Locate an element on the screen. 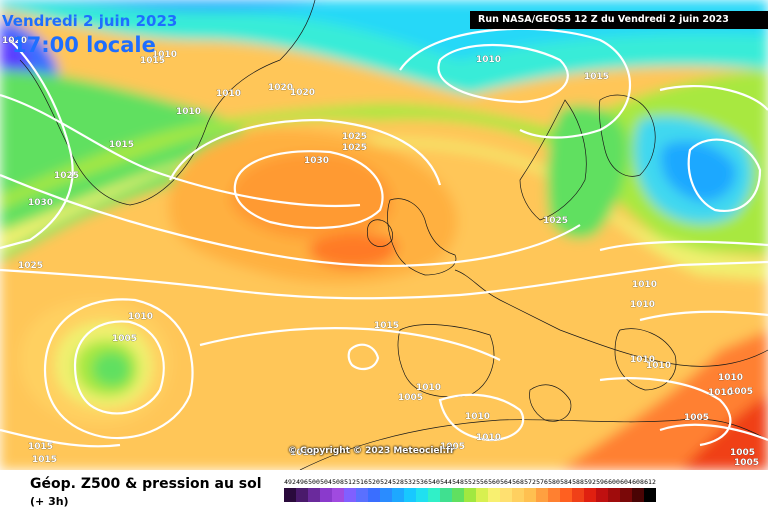 The height and width of the screenshot is (512, 768). scale-tick-label: 512 is located at coordinates (350, 482).